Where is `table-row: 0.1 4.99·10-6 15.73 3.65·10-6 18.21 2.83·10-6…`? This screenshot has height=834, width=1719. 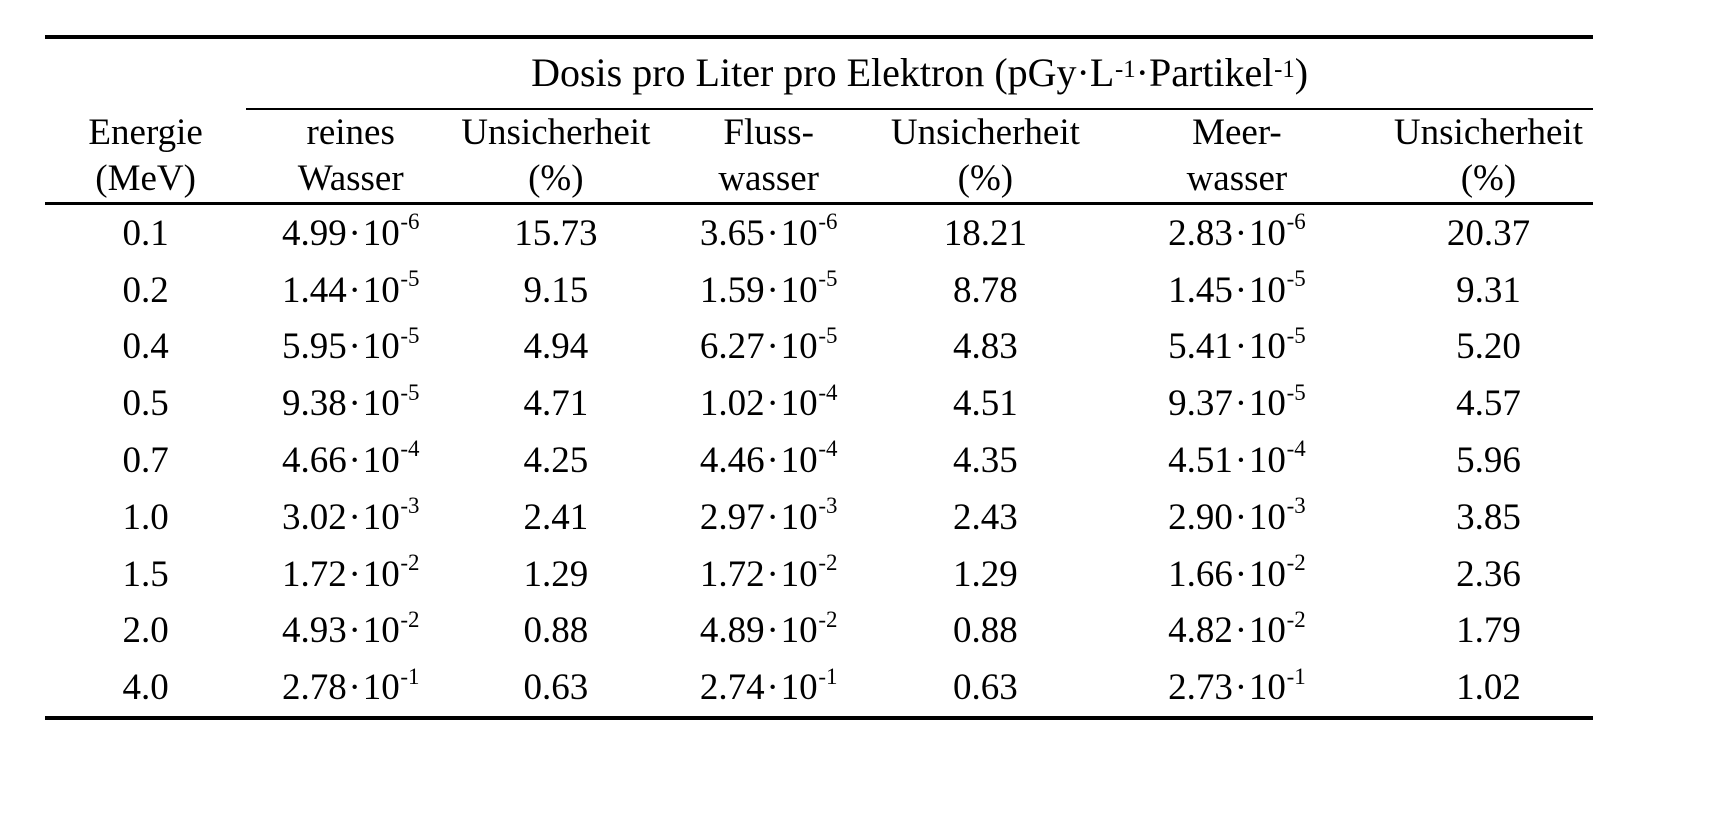 table-row: 0.1 4.99·10-6 15.73 3.65·10-6 18.21 2.83·10-6… is located at coordinates (819, 233).